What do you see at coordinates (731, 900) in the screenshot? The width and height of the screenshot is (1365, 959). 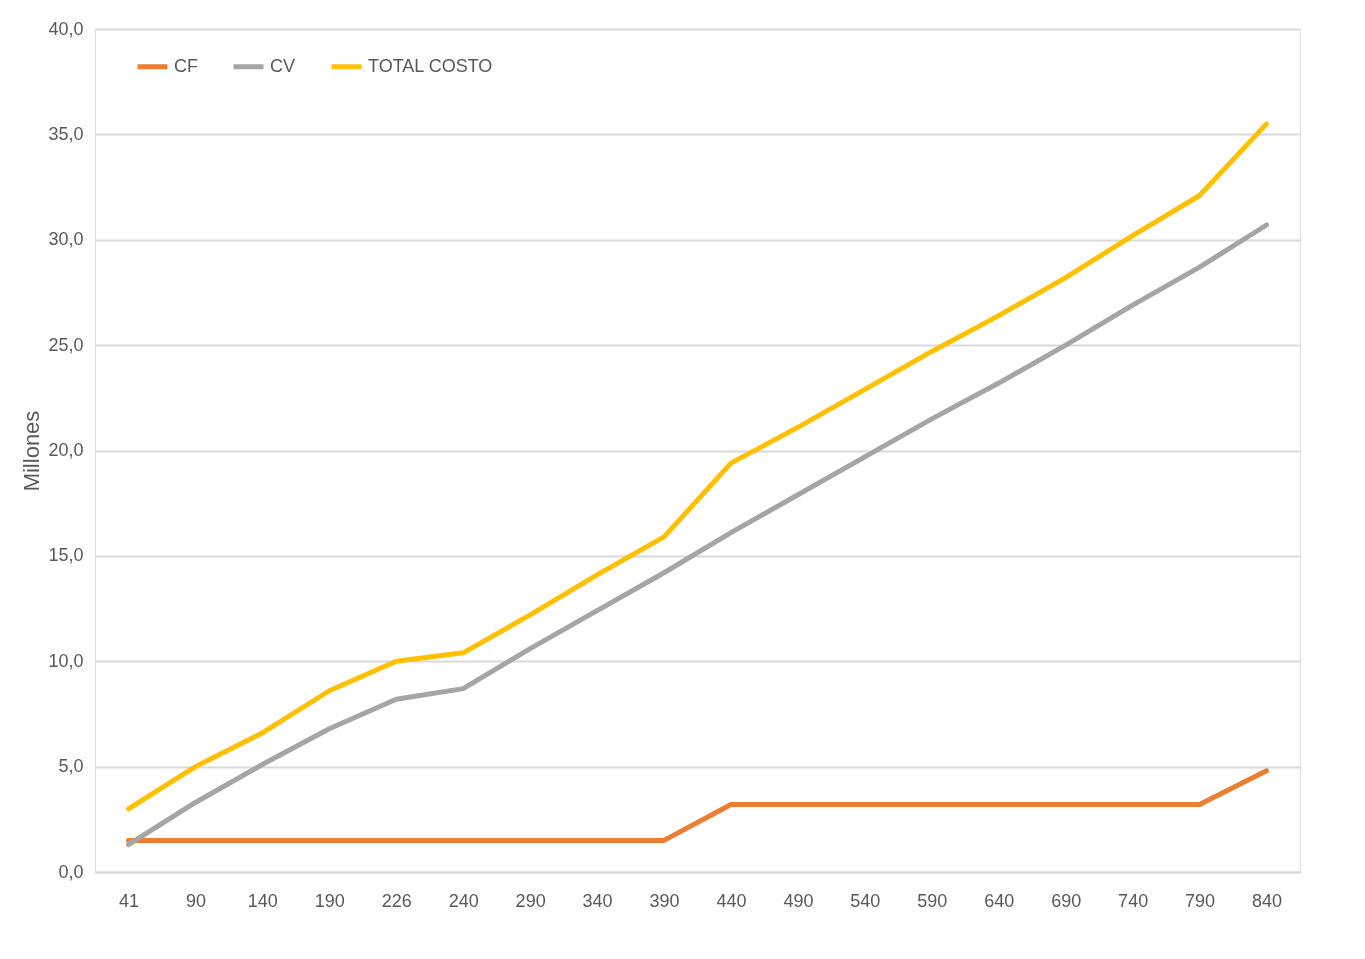 I see `x-tick-label: 440` at bounding box center [731, 900].